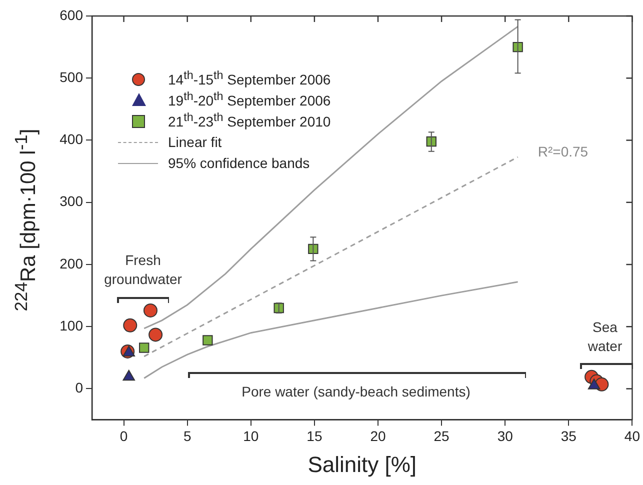 Image resolution: width=643 pixels, height=485 pixels. Describe the element at coordinates (72, 201) in the screenshot. I see `y-tick-label: 300` at that location.